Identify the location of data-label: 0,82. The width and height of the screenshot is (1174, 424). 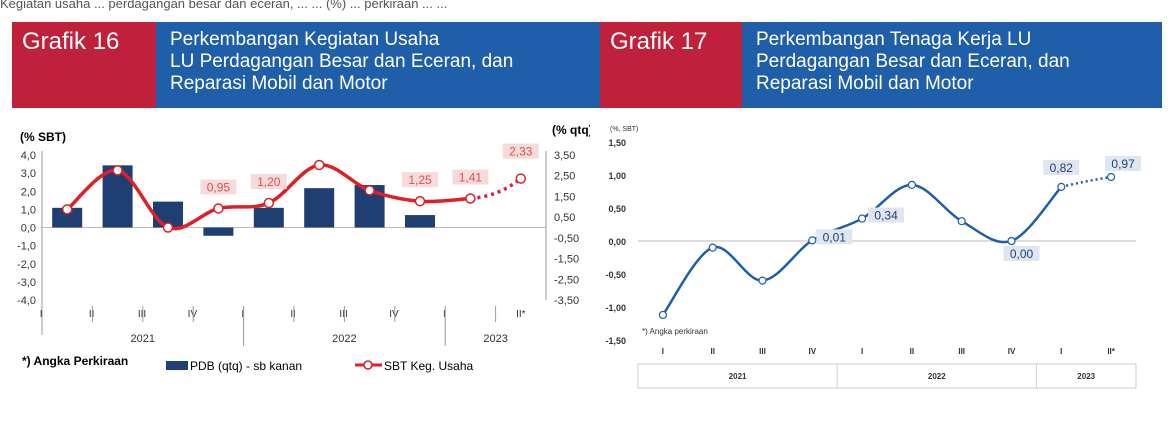
(1062, 168).